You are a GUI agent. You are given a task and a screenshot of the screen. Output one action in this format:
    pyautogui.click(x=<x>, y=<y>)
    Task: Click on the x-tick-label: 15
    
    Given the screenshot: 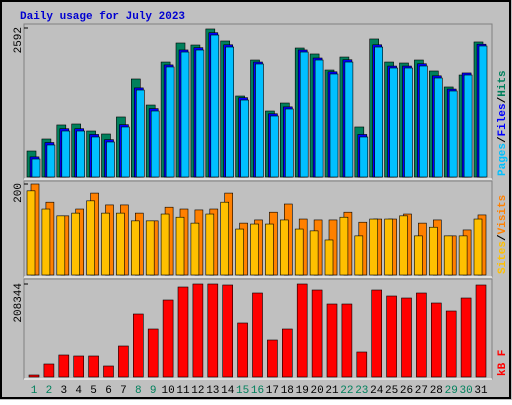 What is the action you would take?
    pyautogui.click(x=242, y=391)
    